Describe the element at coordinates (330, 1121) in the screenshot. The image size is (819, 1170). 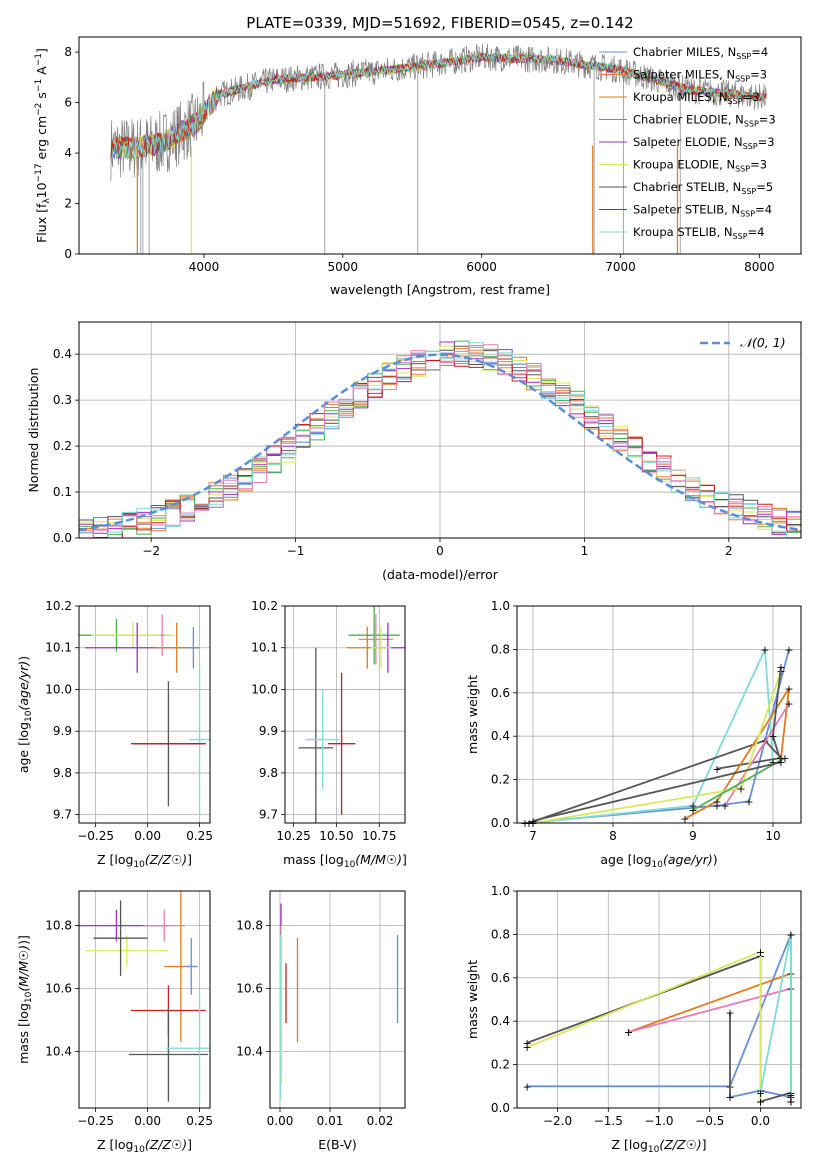
I see `x-tick-label: 0.01` at that location.